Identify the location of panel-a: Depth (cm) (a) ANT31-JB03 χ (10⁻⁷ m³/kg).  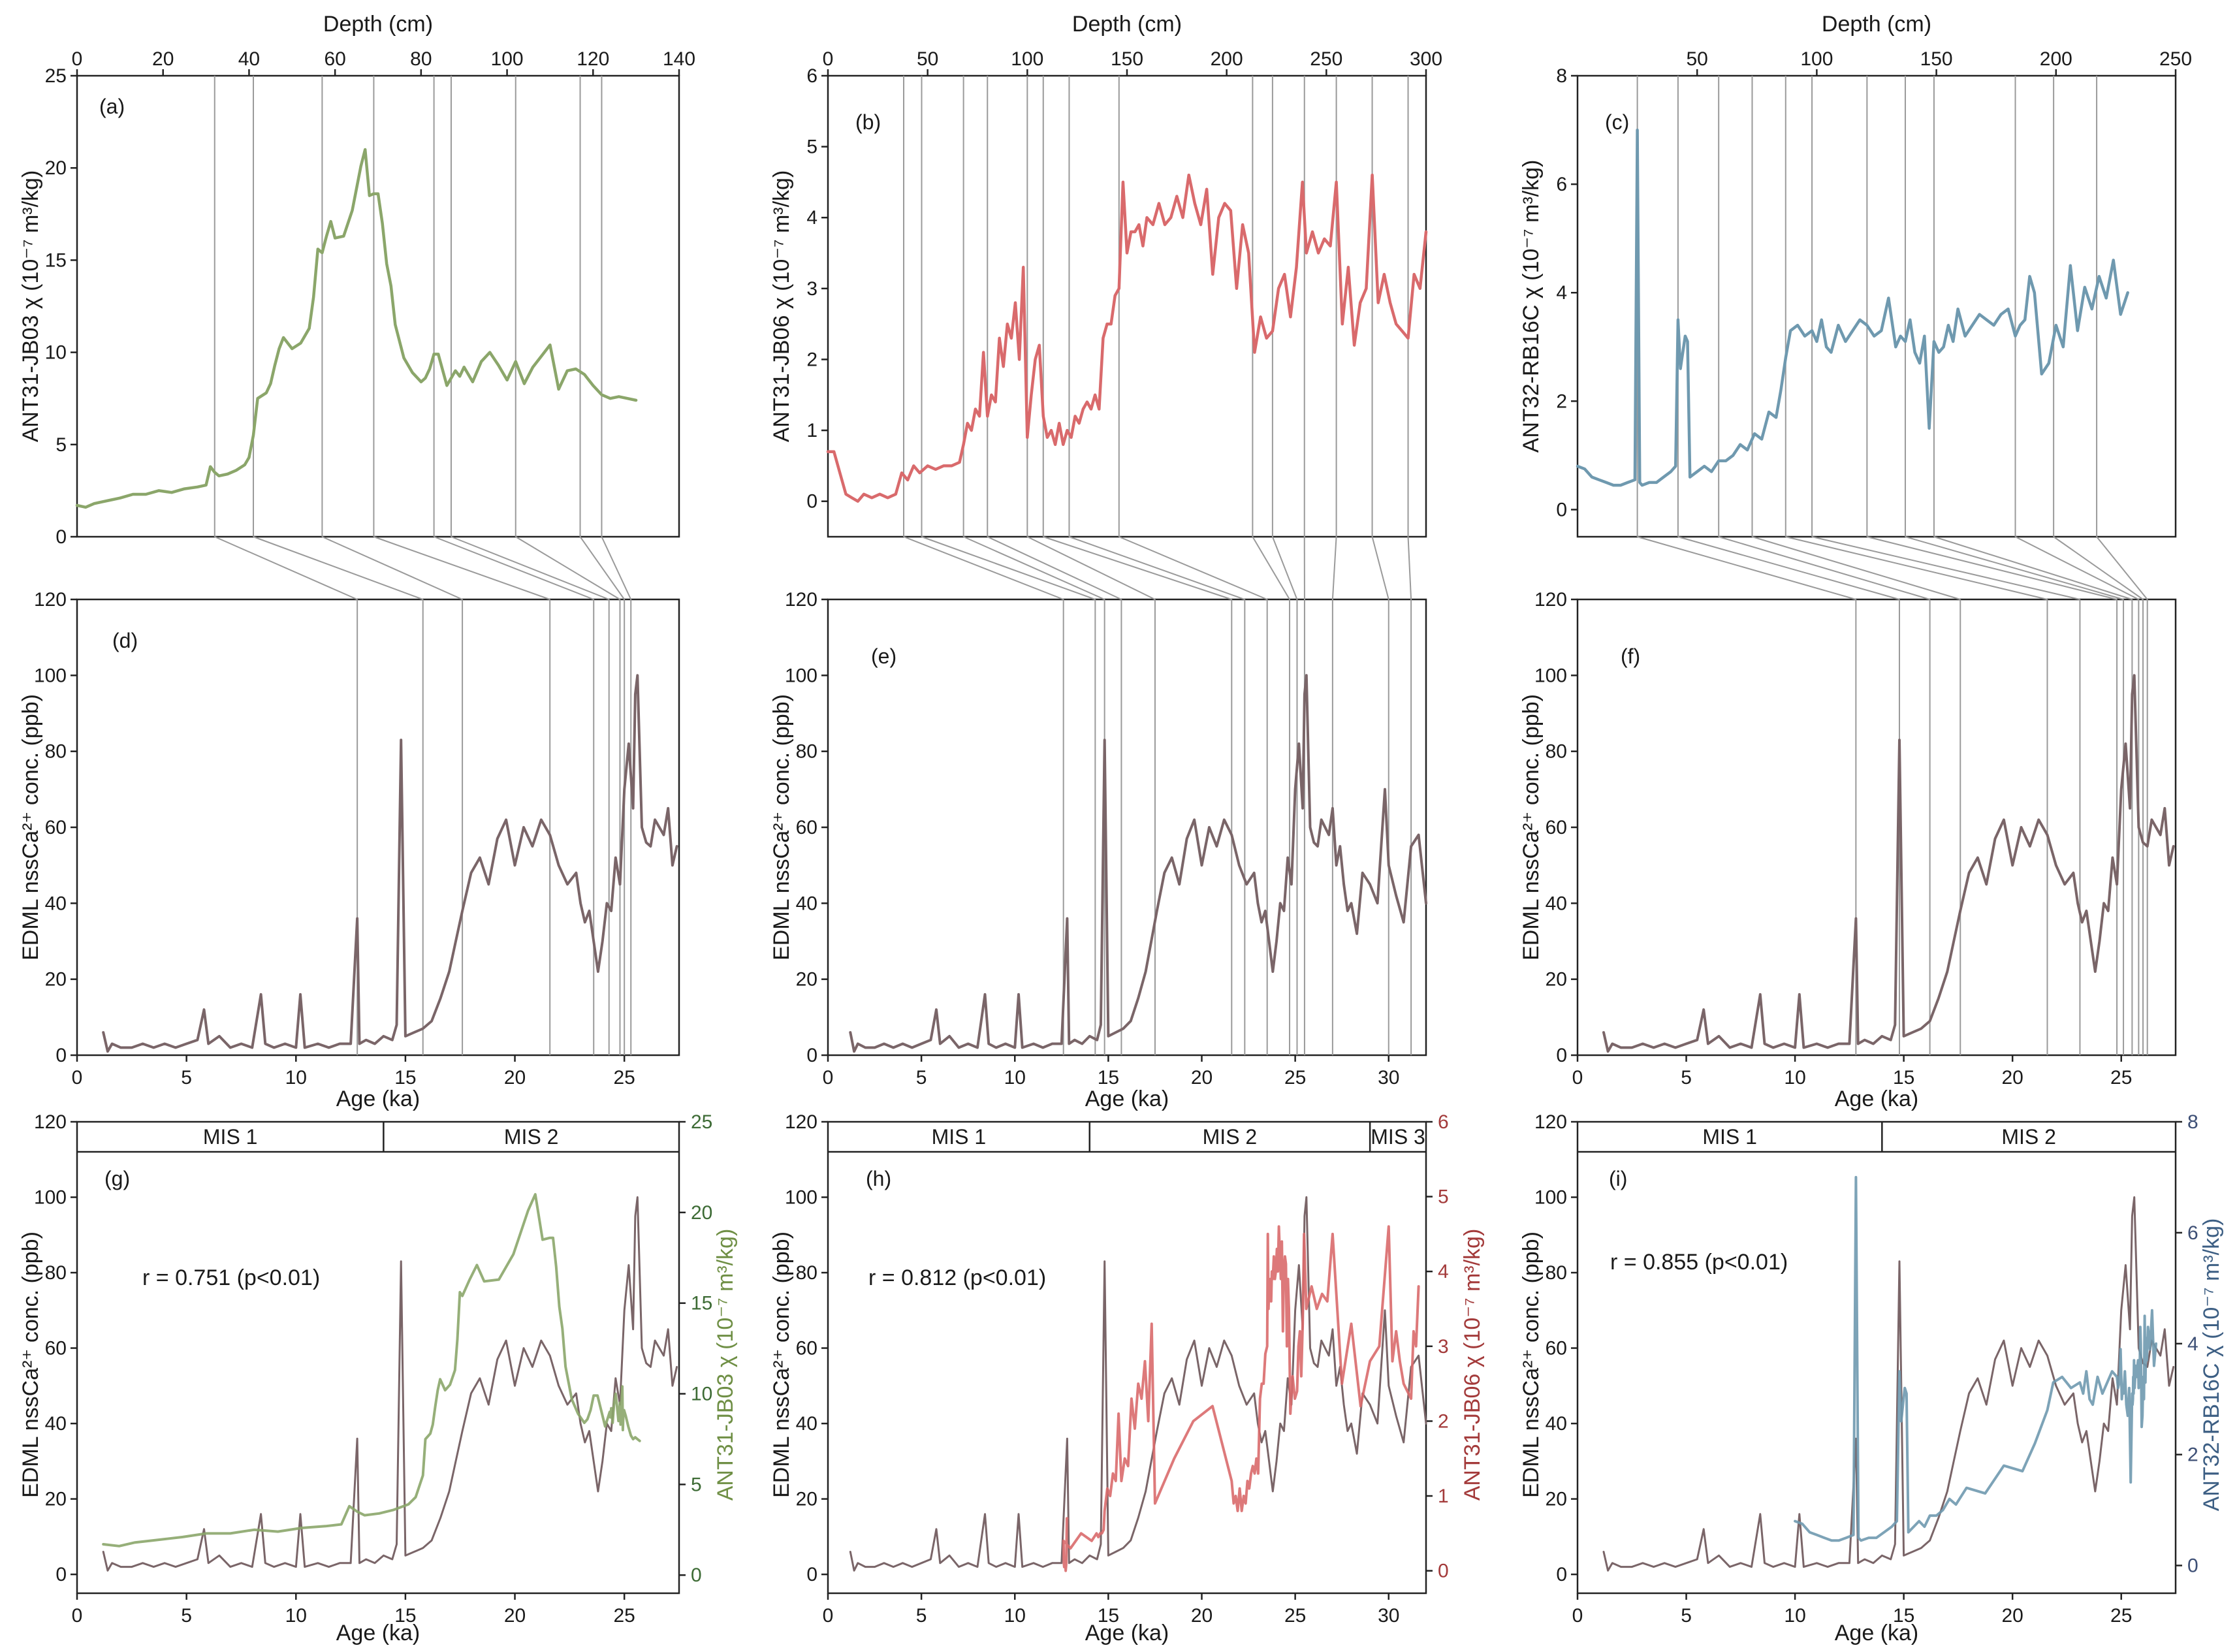
(349, 275).